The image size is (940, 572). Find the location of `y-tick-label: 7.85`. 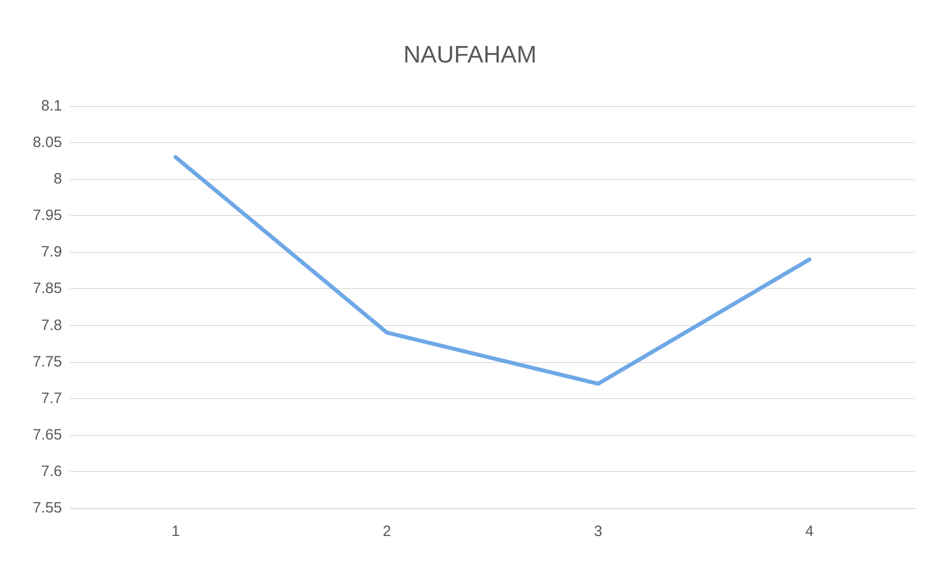

y-tick-label: 7.85 is located at coordinates (47, 289).